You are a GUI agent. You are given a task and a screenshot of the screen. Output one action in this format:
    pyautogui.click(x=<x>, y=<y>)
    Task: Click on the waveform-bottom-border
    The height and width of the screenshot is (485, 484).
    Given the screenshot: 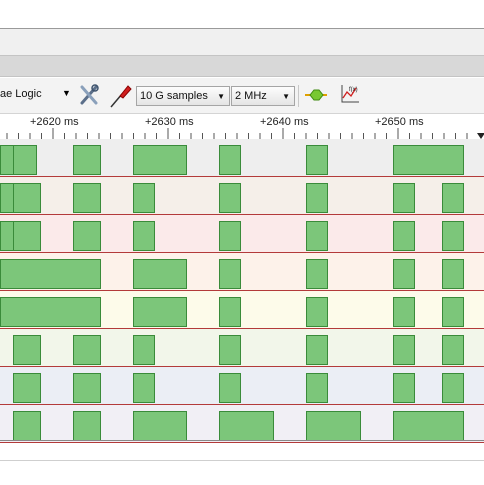 What is the action you would take?
    pyautogui.click(x=242, y=440)
    